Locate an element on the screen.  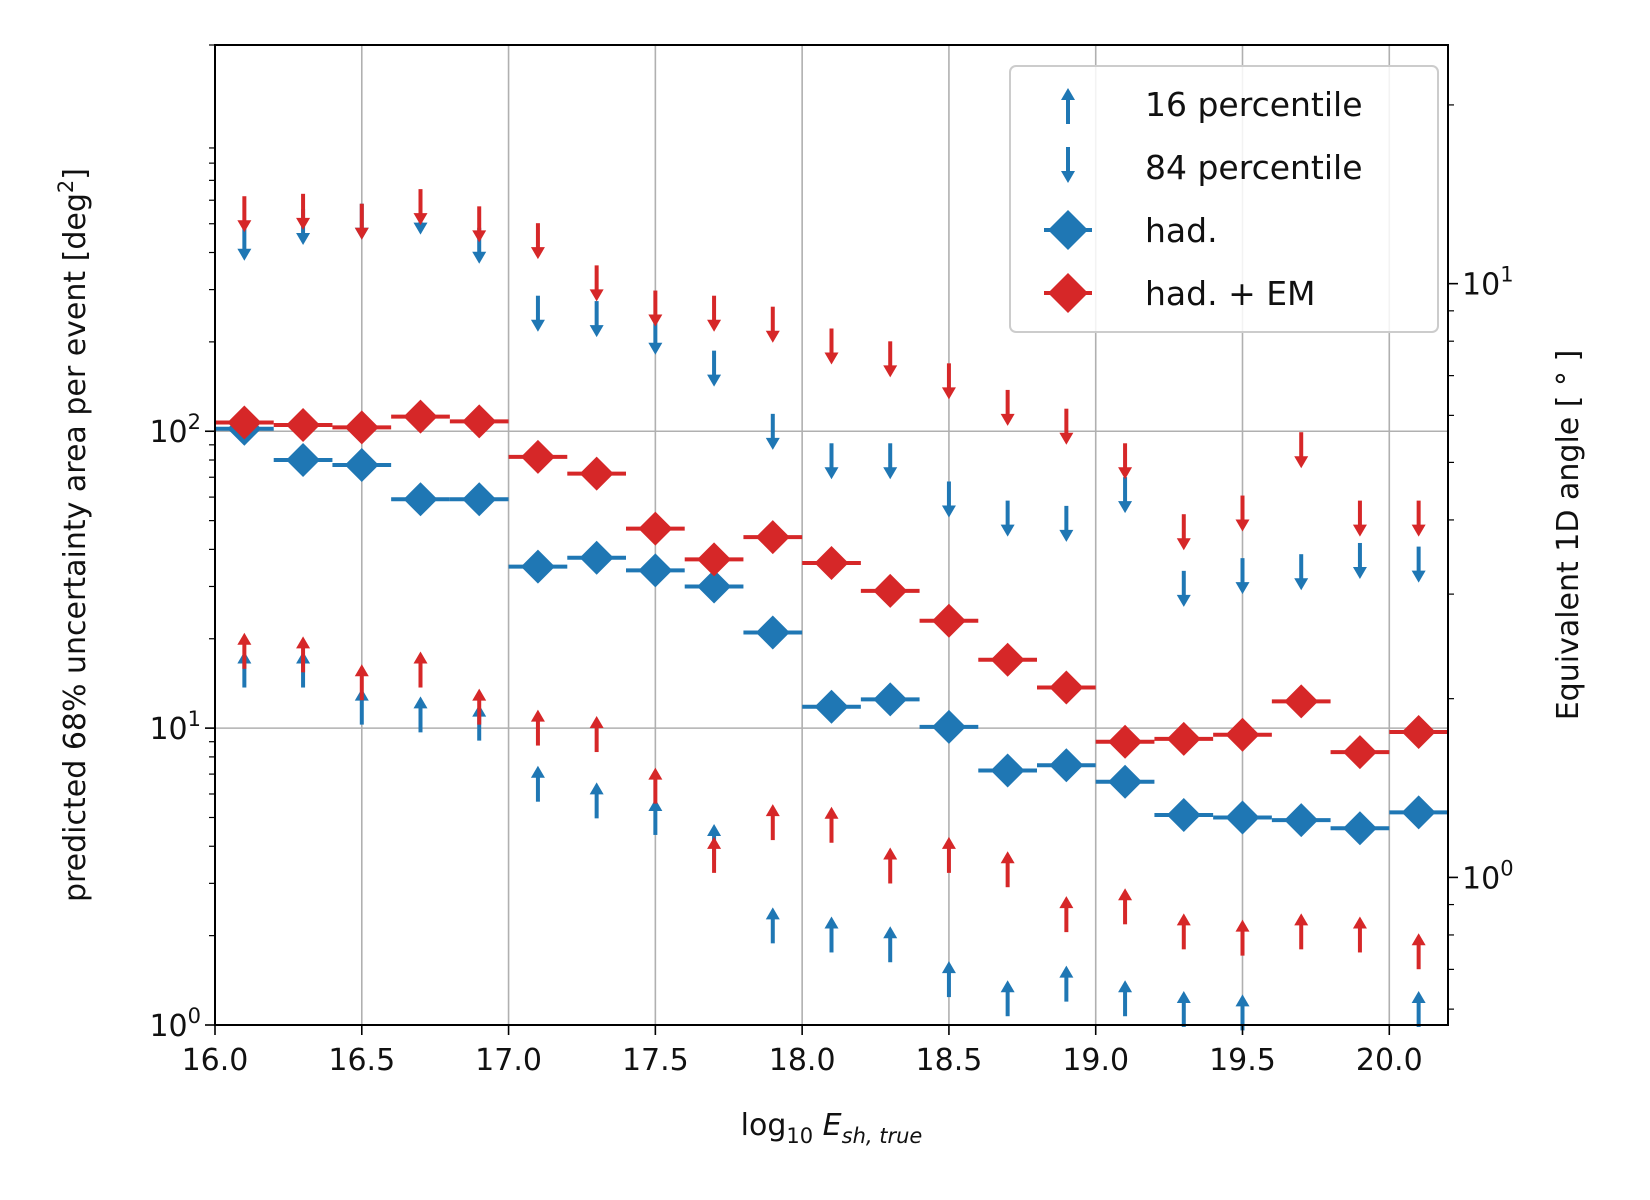
x-tick-label: 20.0 is located at coordinates (1389, 1060).